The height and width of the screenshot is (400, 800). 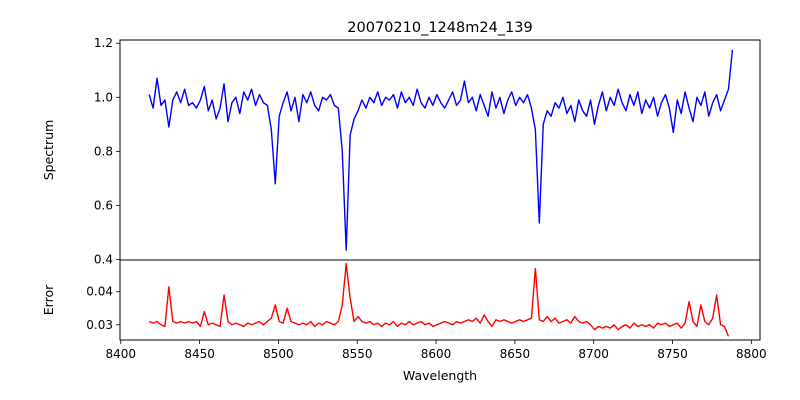 I want to click on spectrum-y-tick-label: 1.2, so click(x=103, y=43).